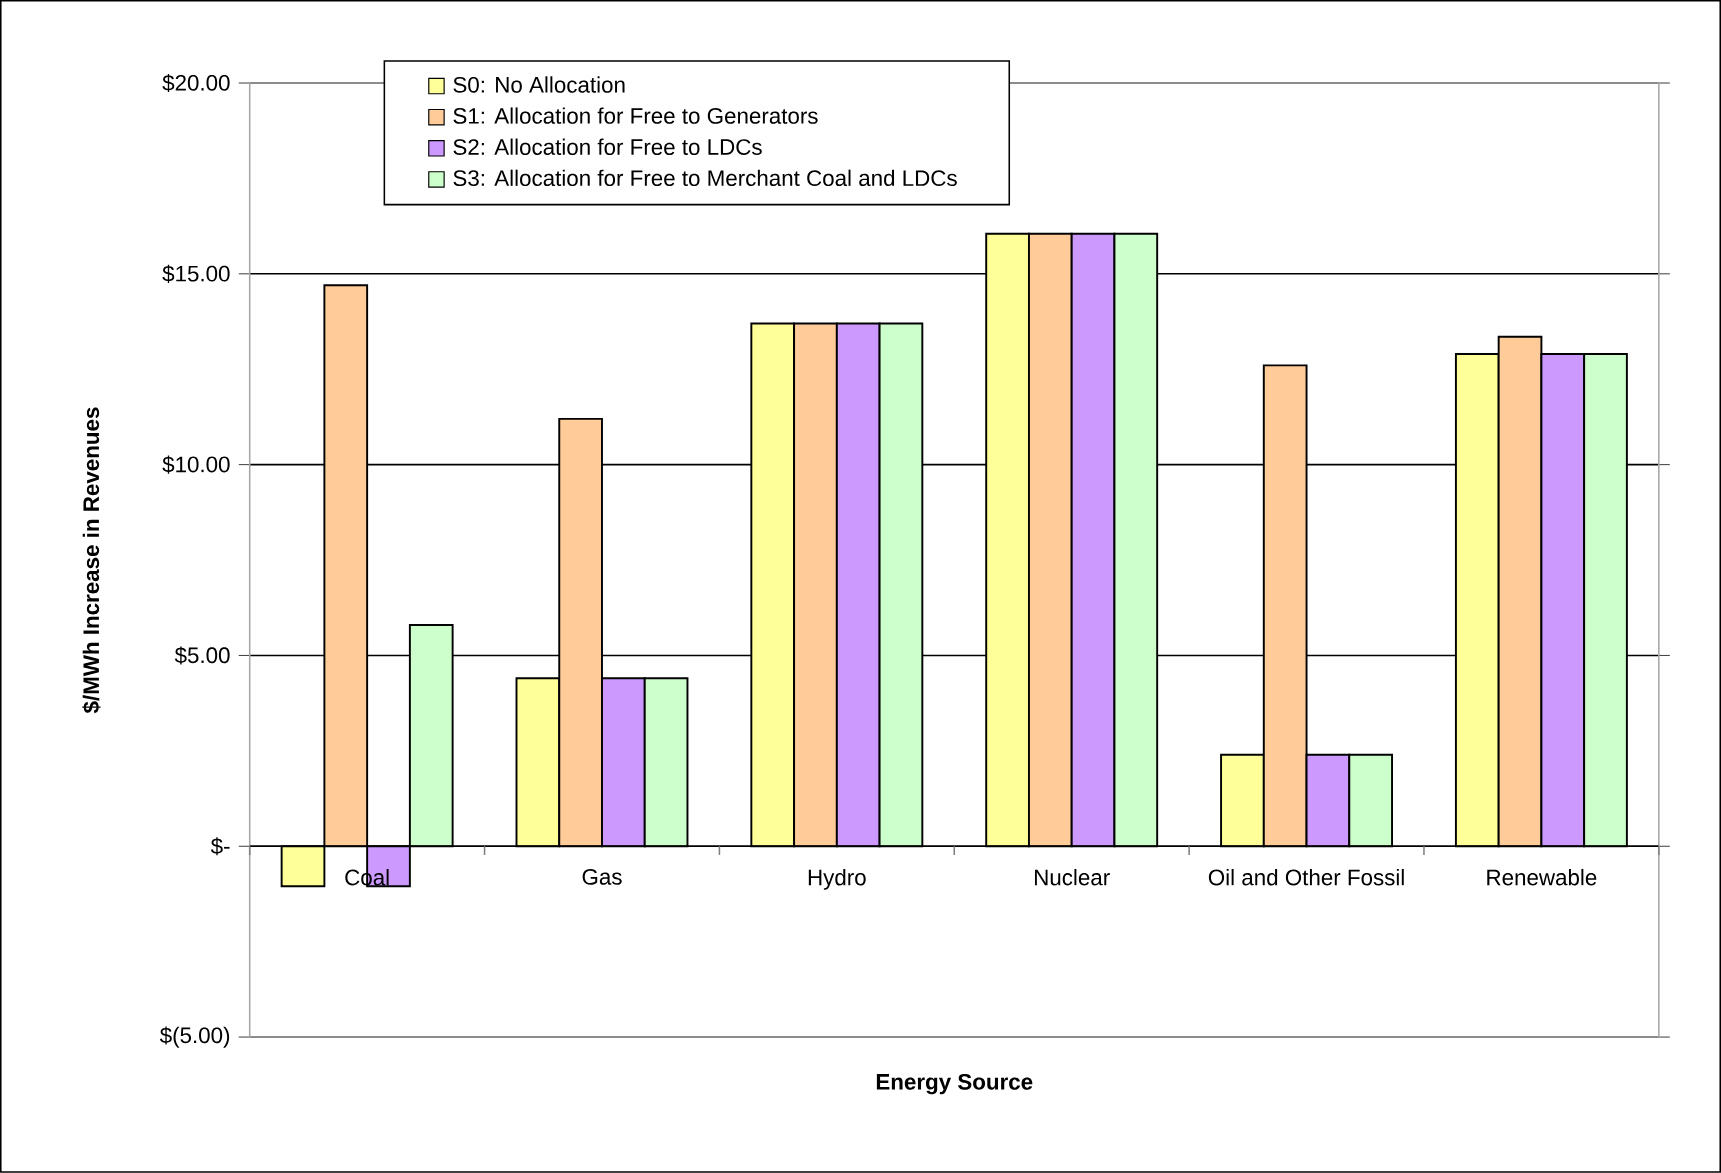 Image resolution: width=1721 pixels, height=1173 pixels. I want to click on x-axis-title: Energy Source, so click(954, 1084).